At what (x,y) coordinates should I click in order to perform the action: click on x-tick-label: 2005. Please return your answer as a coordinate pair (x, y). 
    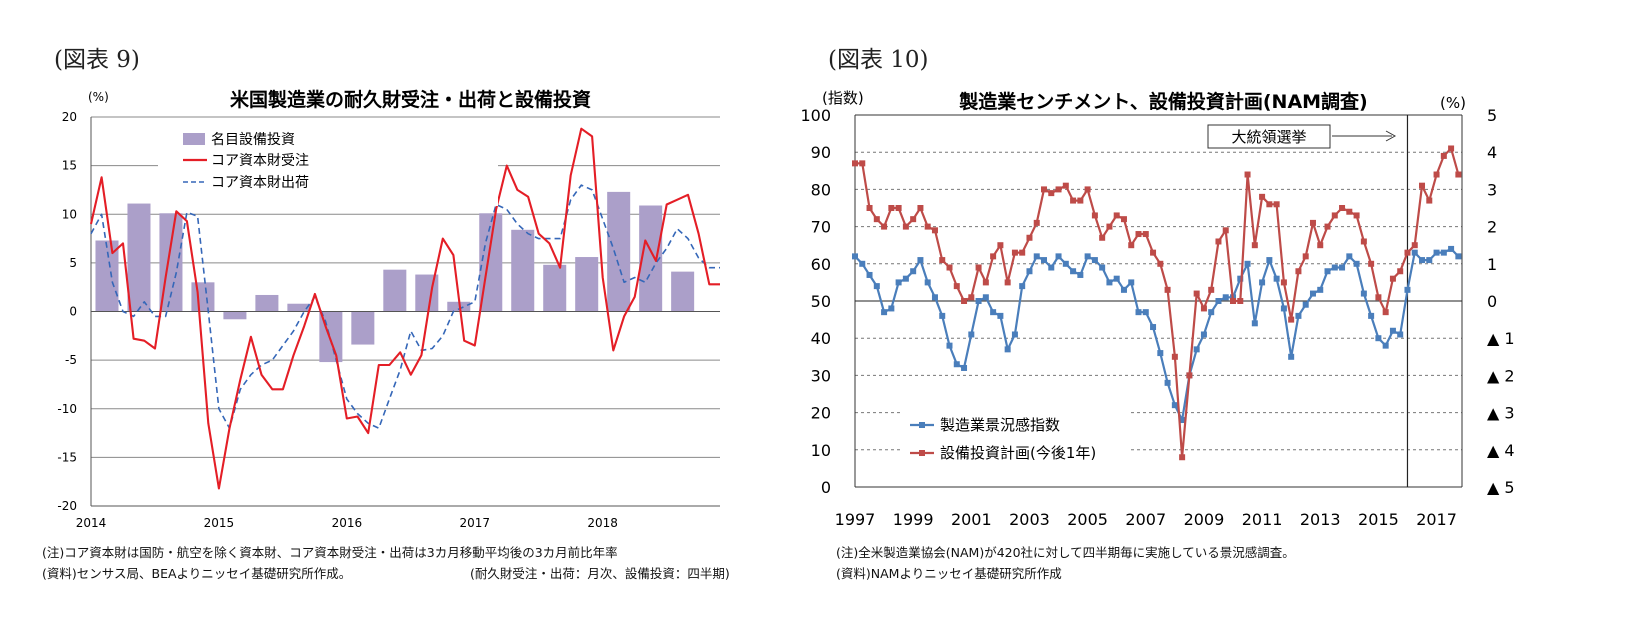
    Looking at the image, I should click on (1087, 519).